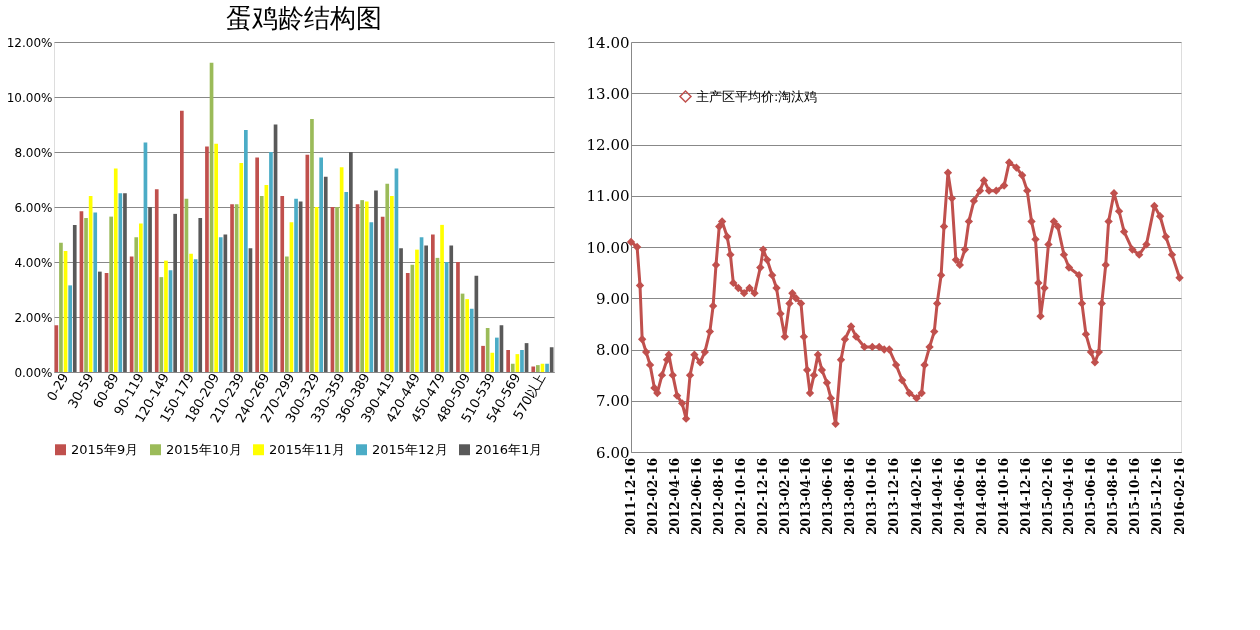  What do you see at coordinates (806, 496) in the screenshot?
I see `x-tick-label: 2013-04-16` at bounding box center [806, 496].